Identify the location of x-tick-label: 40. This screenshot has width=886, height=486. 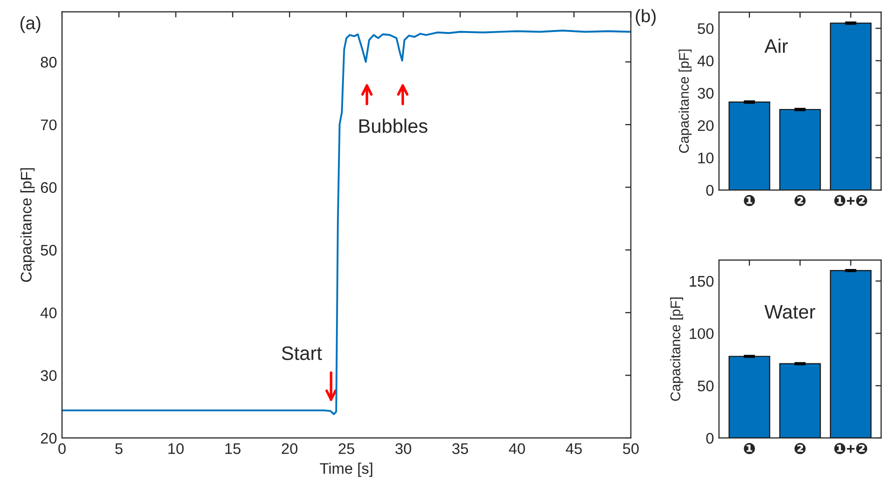
(516, 448).